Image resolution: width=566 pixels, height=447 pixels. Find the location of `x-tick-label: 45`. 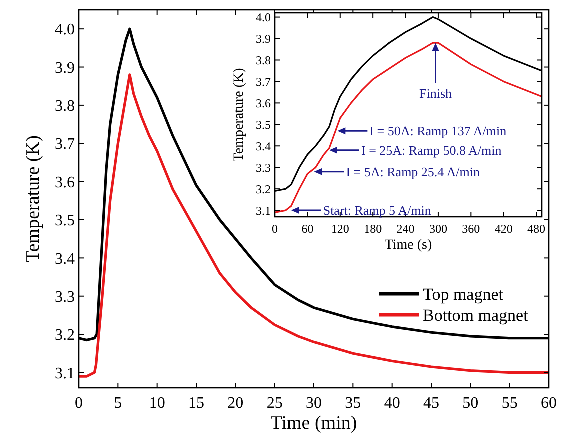

x-tick-label: 45 is located at coordinates (432, 403).